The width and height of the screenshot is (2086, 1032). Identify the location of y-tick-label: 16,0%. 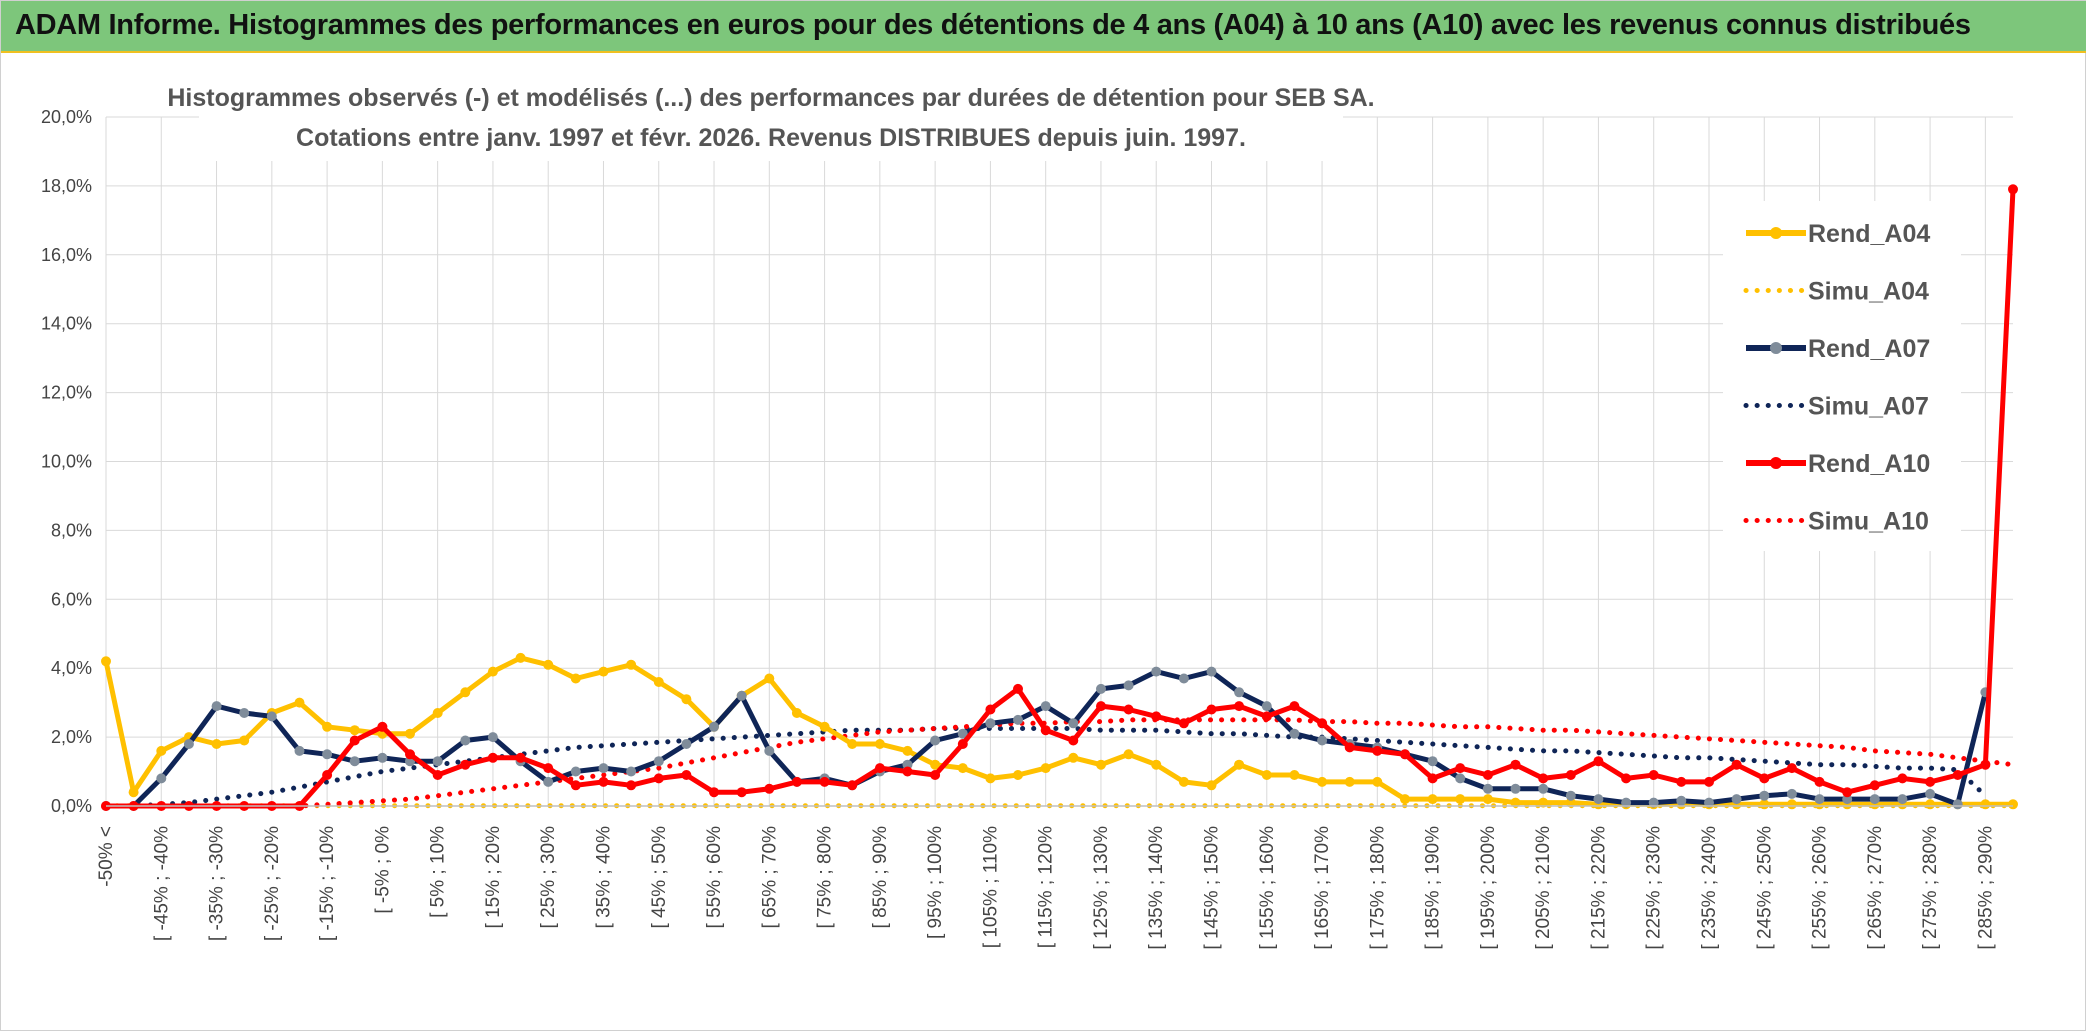
(66, 255).